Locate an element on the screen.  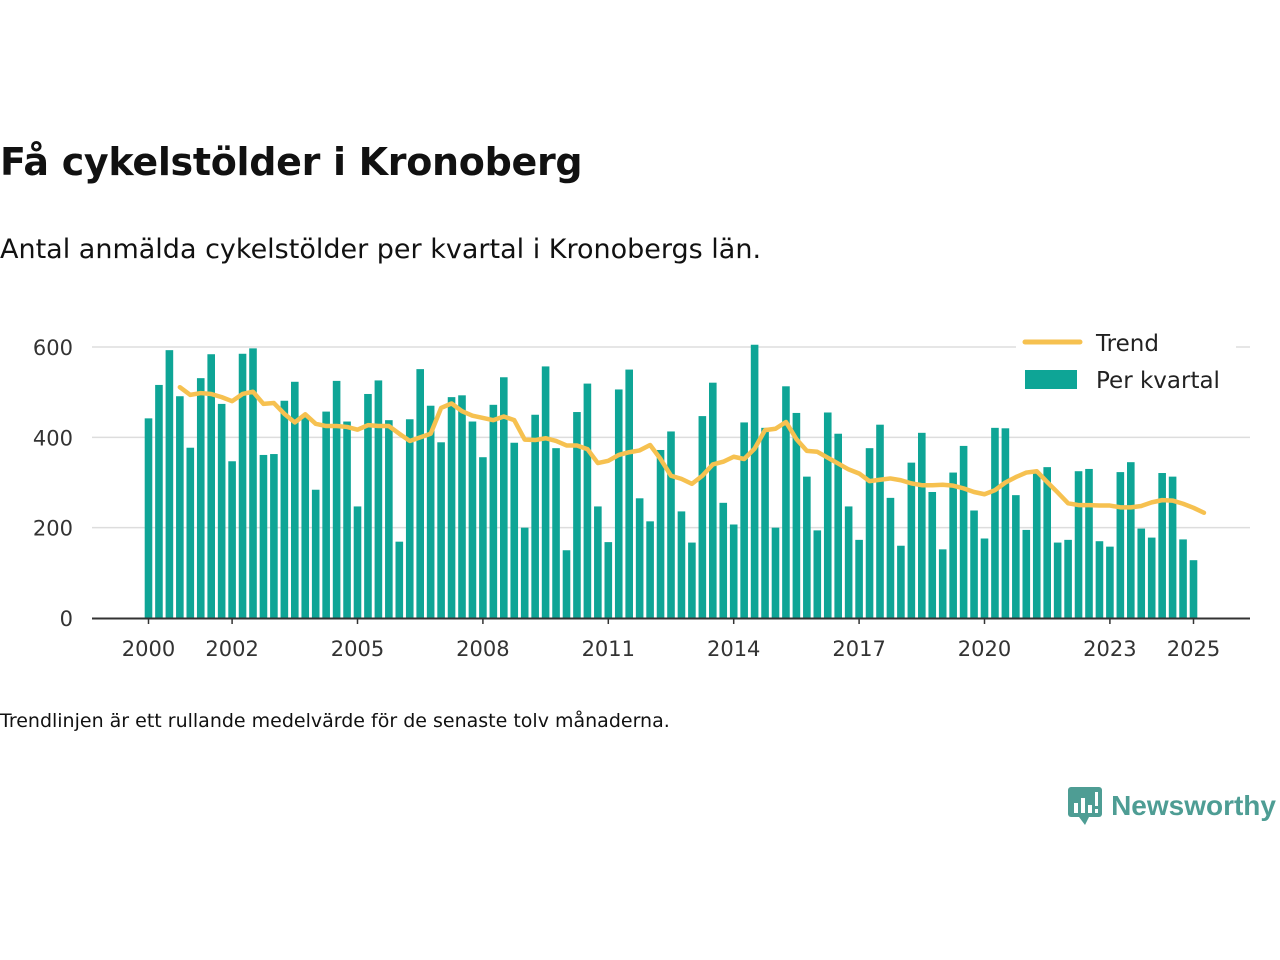
x-axis: 2000 2002 2005 2008 2011 2014 2017 2020 2023 2025 is located at coordinates (671, 639).